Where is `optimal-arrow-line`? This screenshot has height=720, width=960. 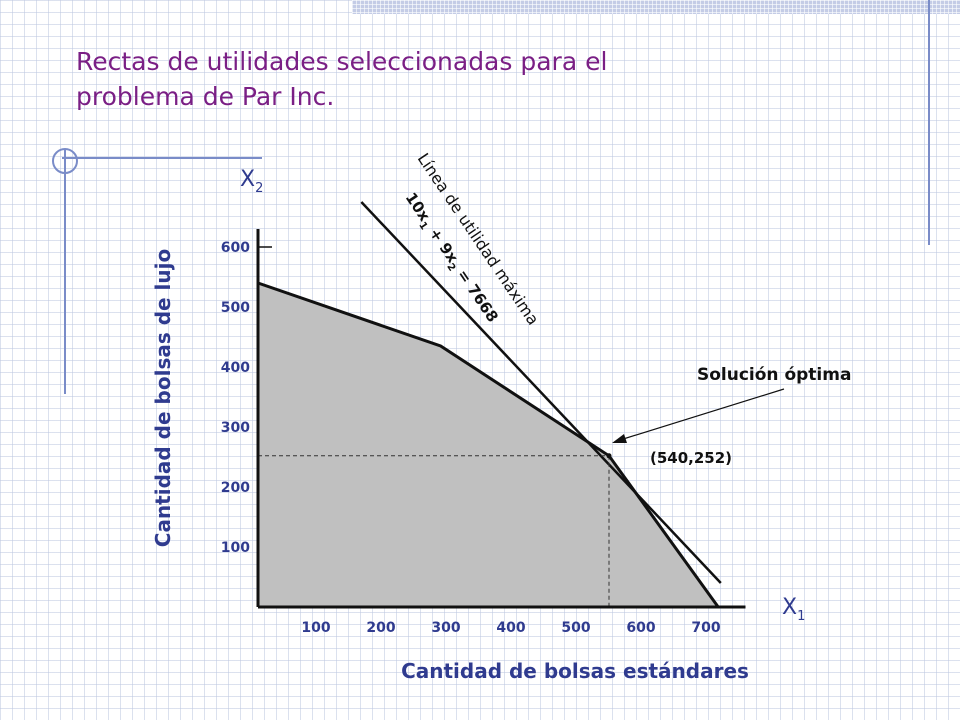 optimal-arrow-line is located at coordinates (702, 414).